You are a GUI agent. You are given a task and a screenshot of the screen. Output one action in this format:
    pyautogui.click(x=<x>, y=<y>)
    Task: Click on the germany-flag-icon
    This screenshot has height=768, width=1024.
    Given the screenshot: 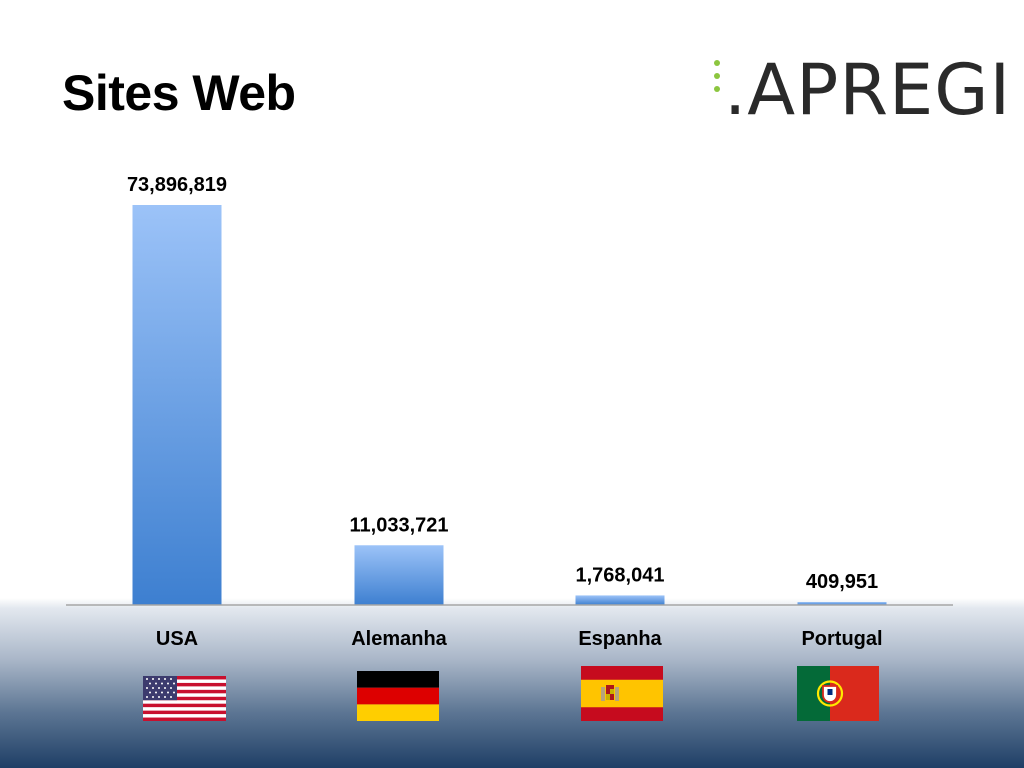 What is the action you would take?
    pyautogui.click(x=398, y=696)
    